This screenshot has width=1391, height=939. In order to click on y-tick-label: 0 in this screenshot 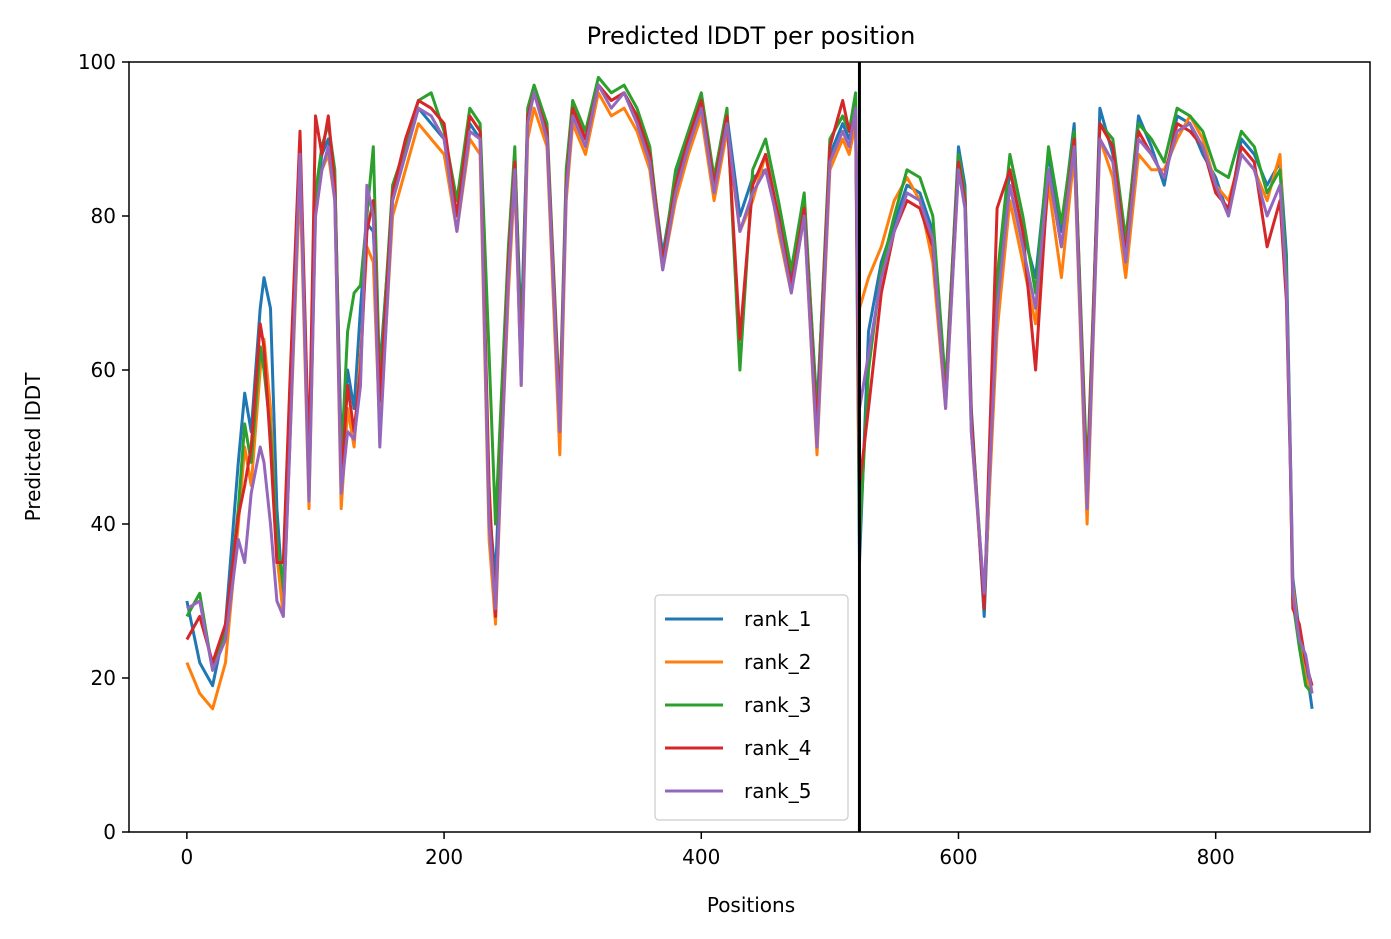, I will do `click(109, 832)`.